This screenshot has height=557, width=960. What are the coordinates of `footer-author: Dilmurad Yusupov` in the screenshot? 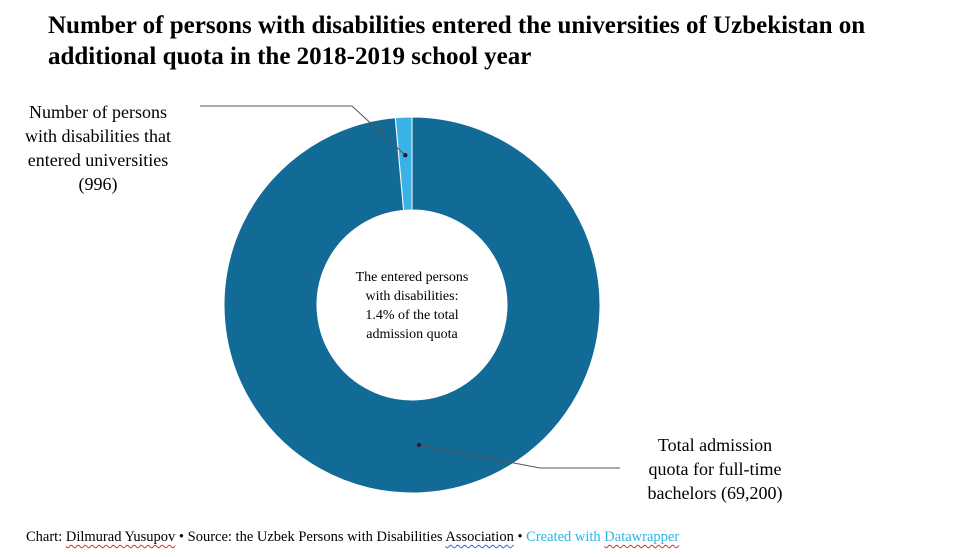 It's located at (120, 537).